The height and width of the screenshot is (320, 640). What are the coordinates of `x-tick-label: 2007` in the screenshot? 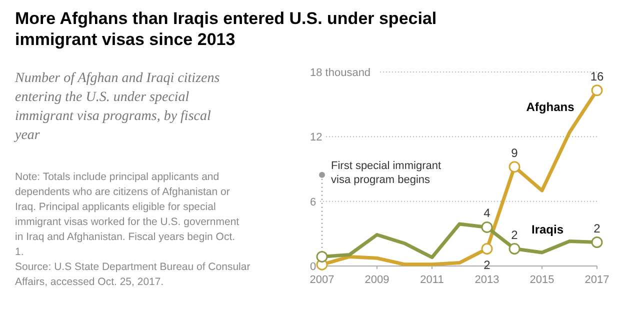 It's located at (322, 280).